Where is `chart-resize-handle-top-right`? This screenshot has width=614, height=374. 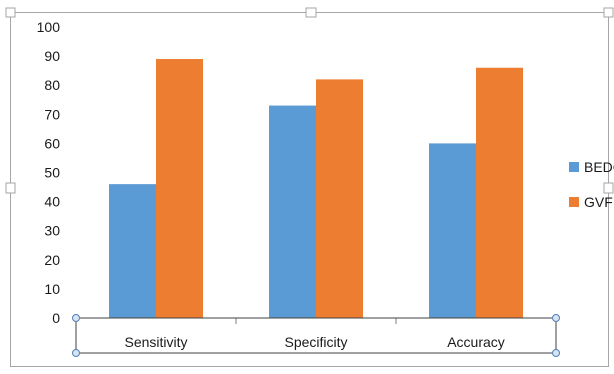
chart-resize-handle-top-right is located at coordinates (608, 12).